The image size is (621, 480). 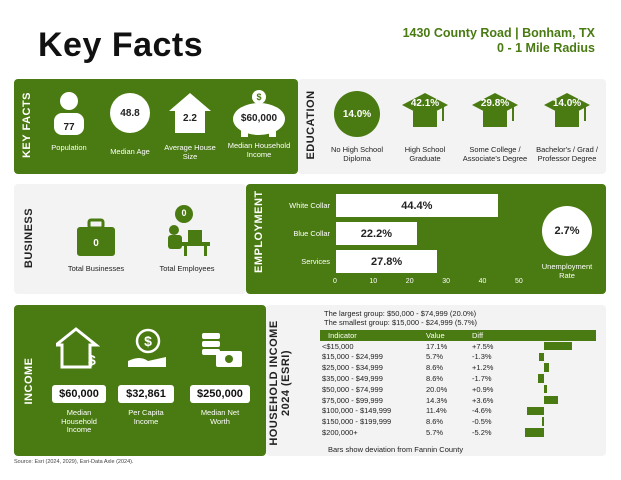 I want to click on emp-tick: 0, so click(x=335, y=281).